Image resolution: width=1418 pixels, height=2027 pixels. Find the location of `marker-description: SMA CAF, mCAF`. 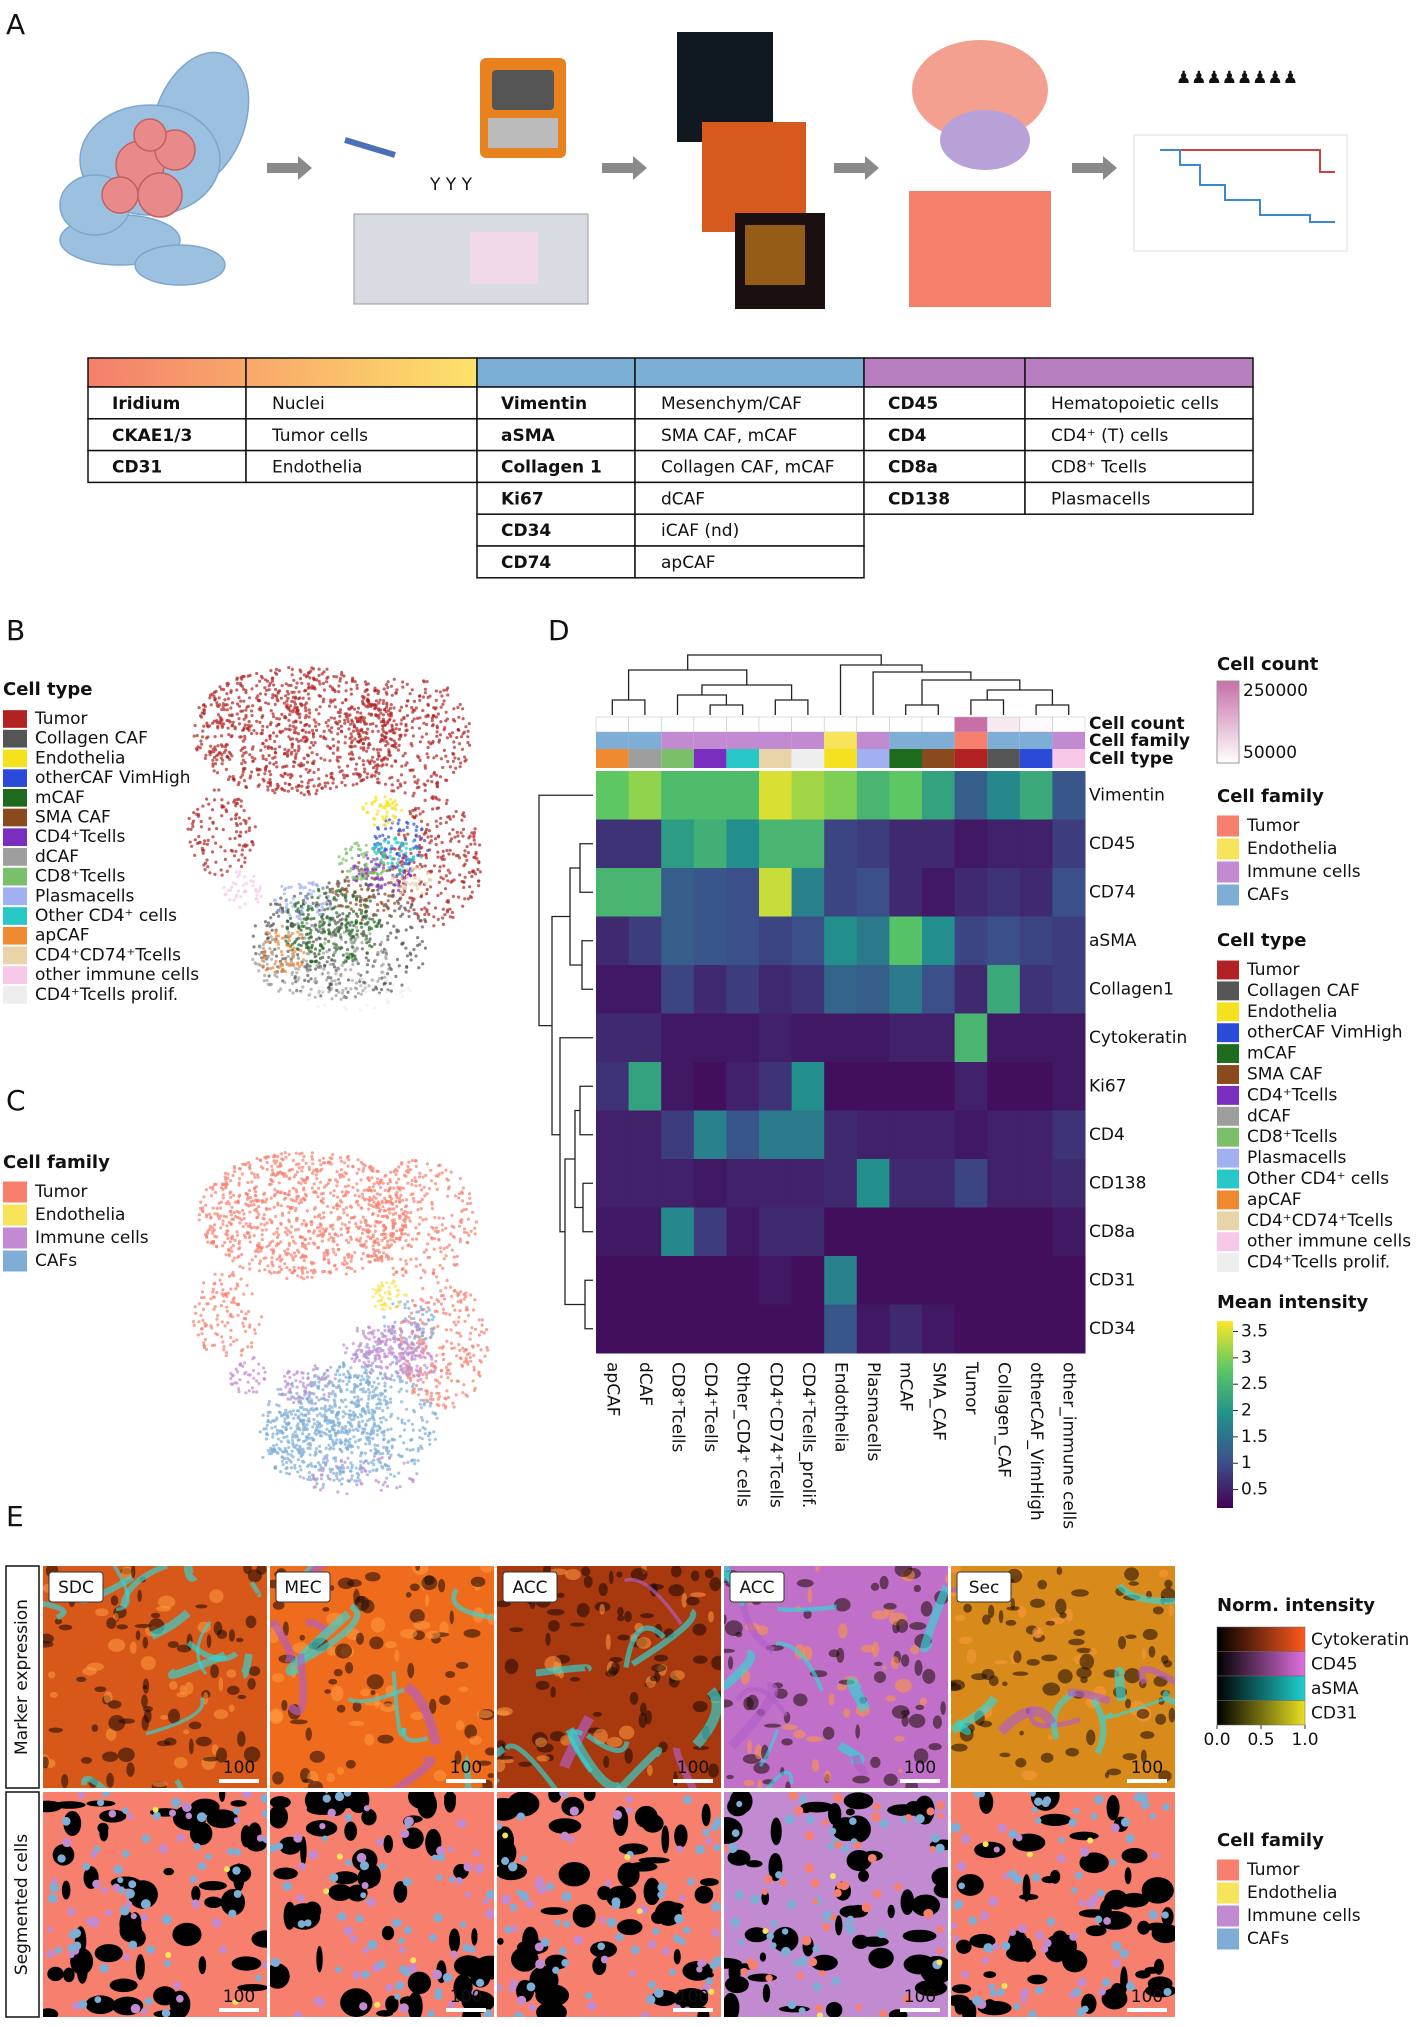

marker-description: SMA CAF, mCAF is located at coordinates (729, 436).